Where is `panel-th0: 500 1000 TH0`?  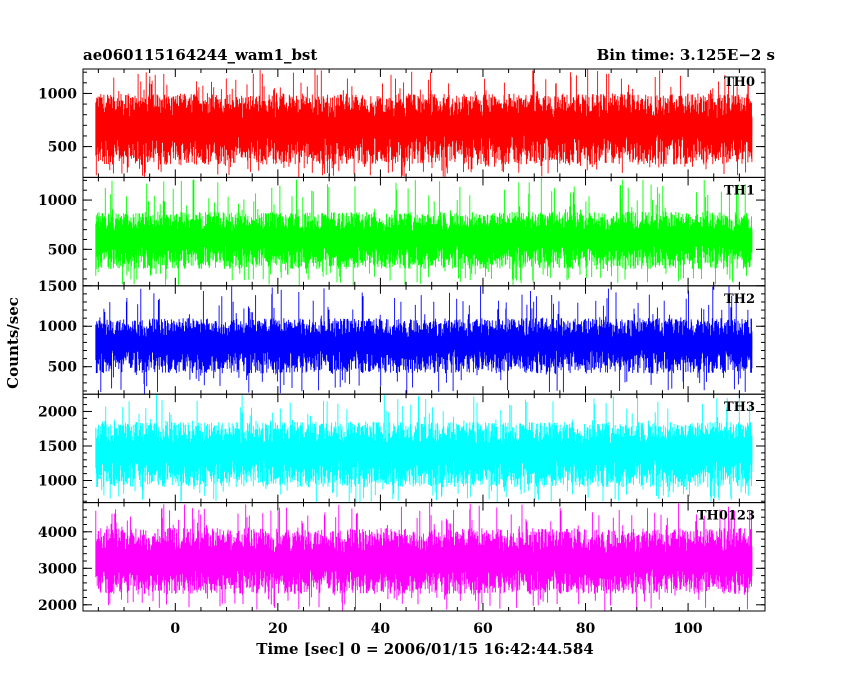 panel-th0: 500 1000 TH0 is located at coordinates (402, 123).